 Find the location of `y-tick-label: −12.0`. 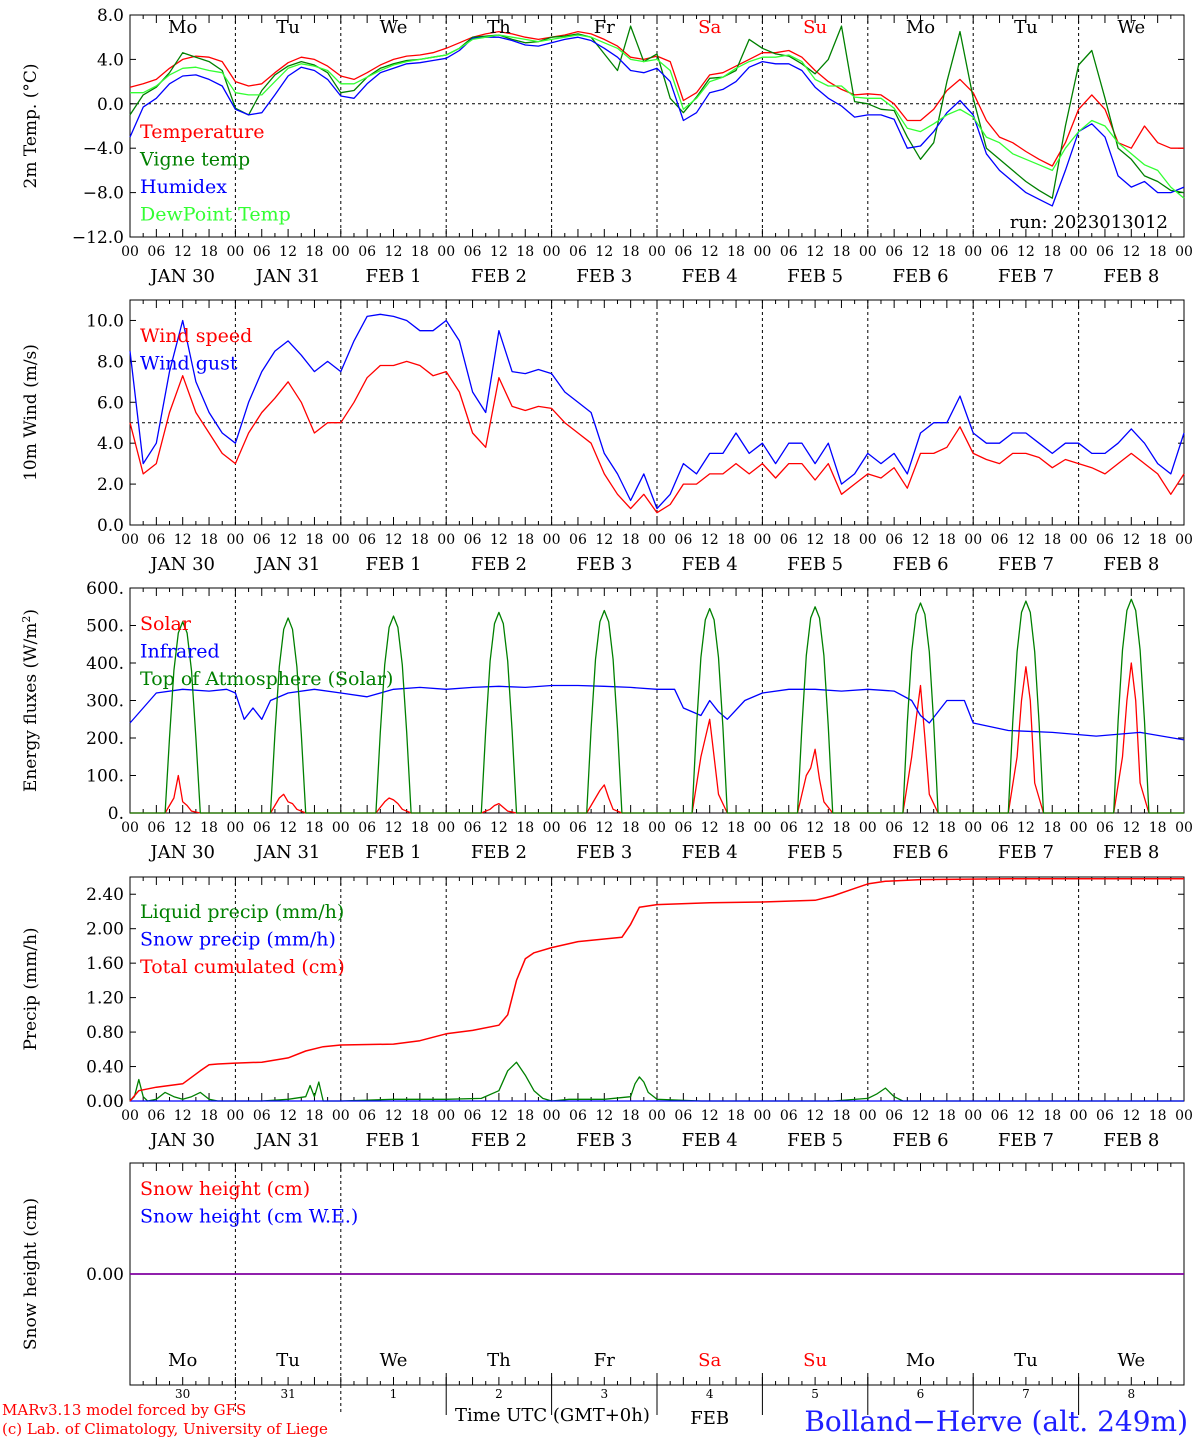

y-tick-label: −12.0 is located at coordinates (98, 238).